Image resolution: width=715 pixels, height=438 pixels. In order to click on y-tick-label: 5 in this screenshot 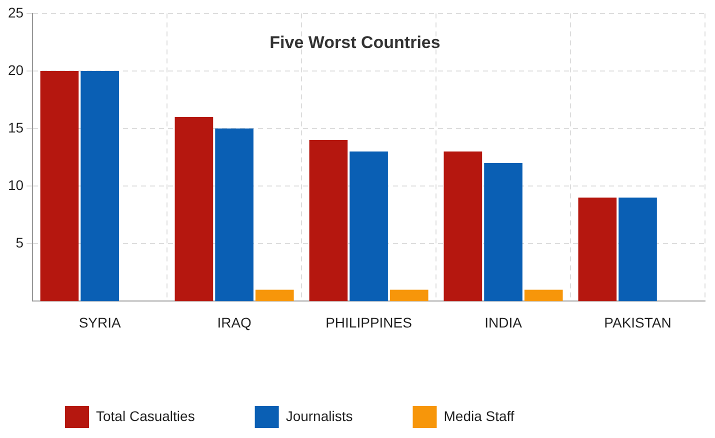, I will do `click(20, 242)`.